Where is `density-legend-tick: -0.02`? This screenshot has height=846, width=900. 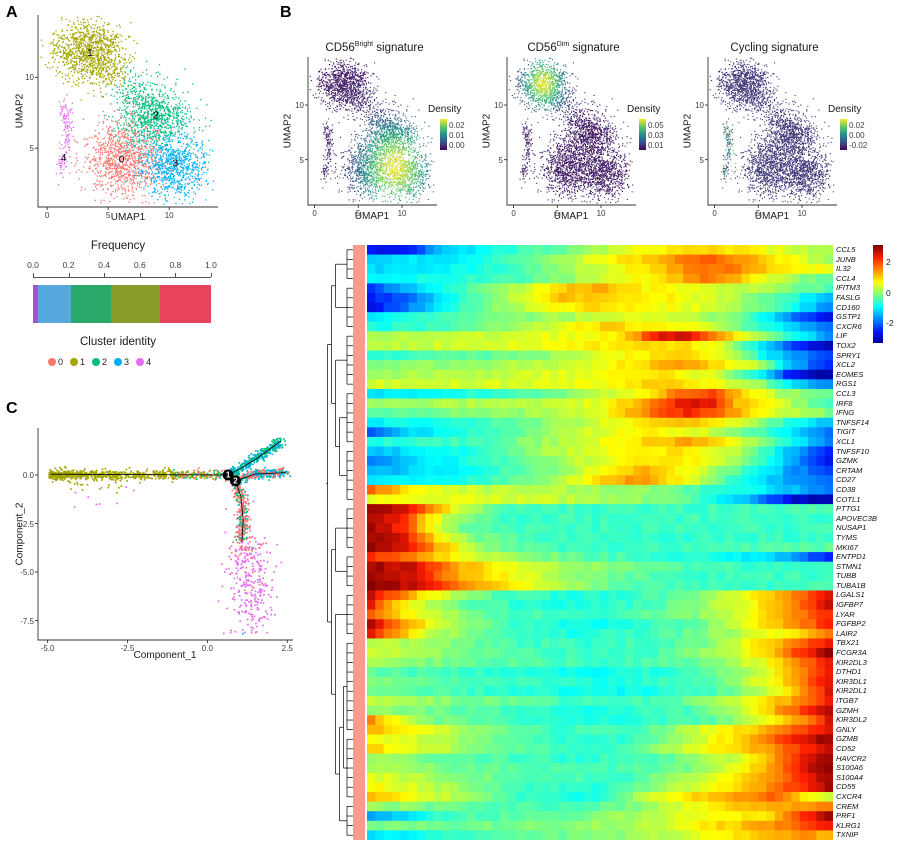 density-legend-tick: -0.02 is located at coordinates (858, 145).